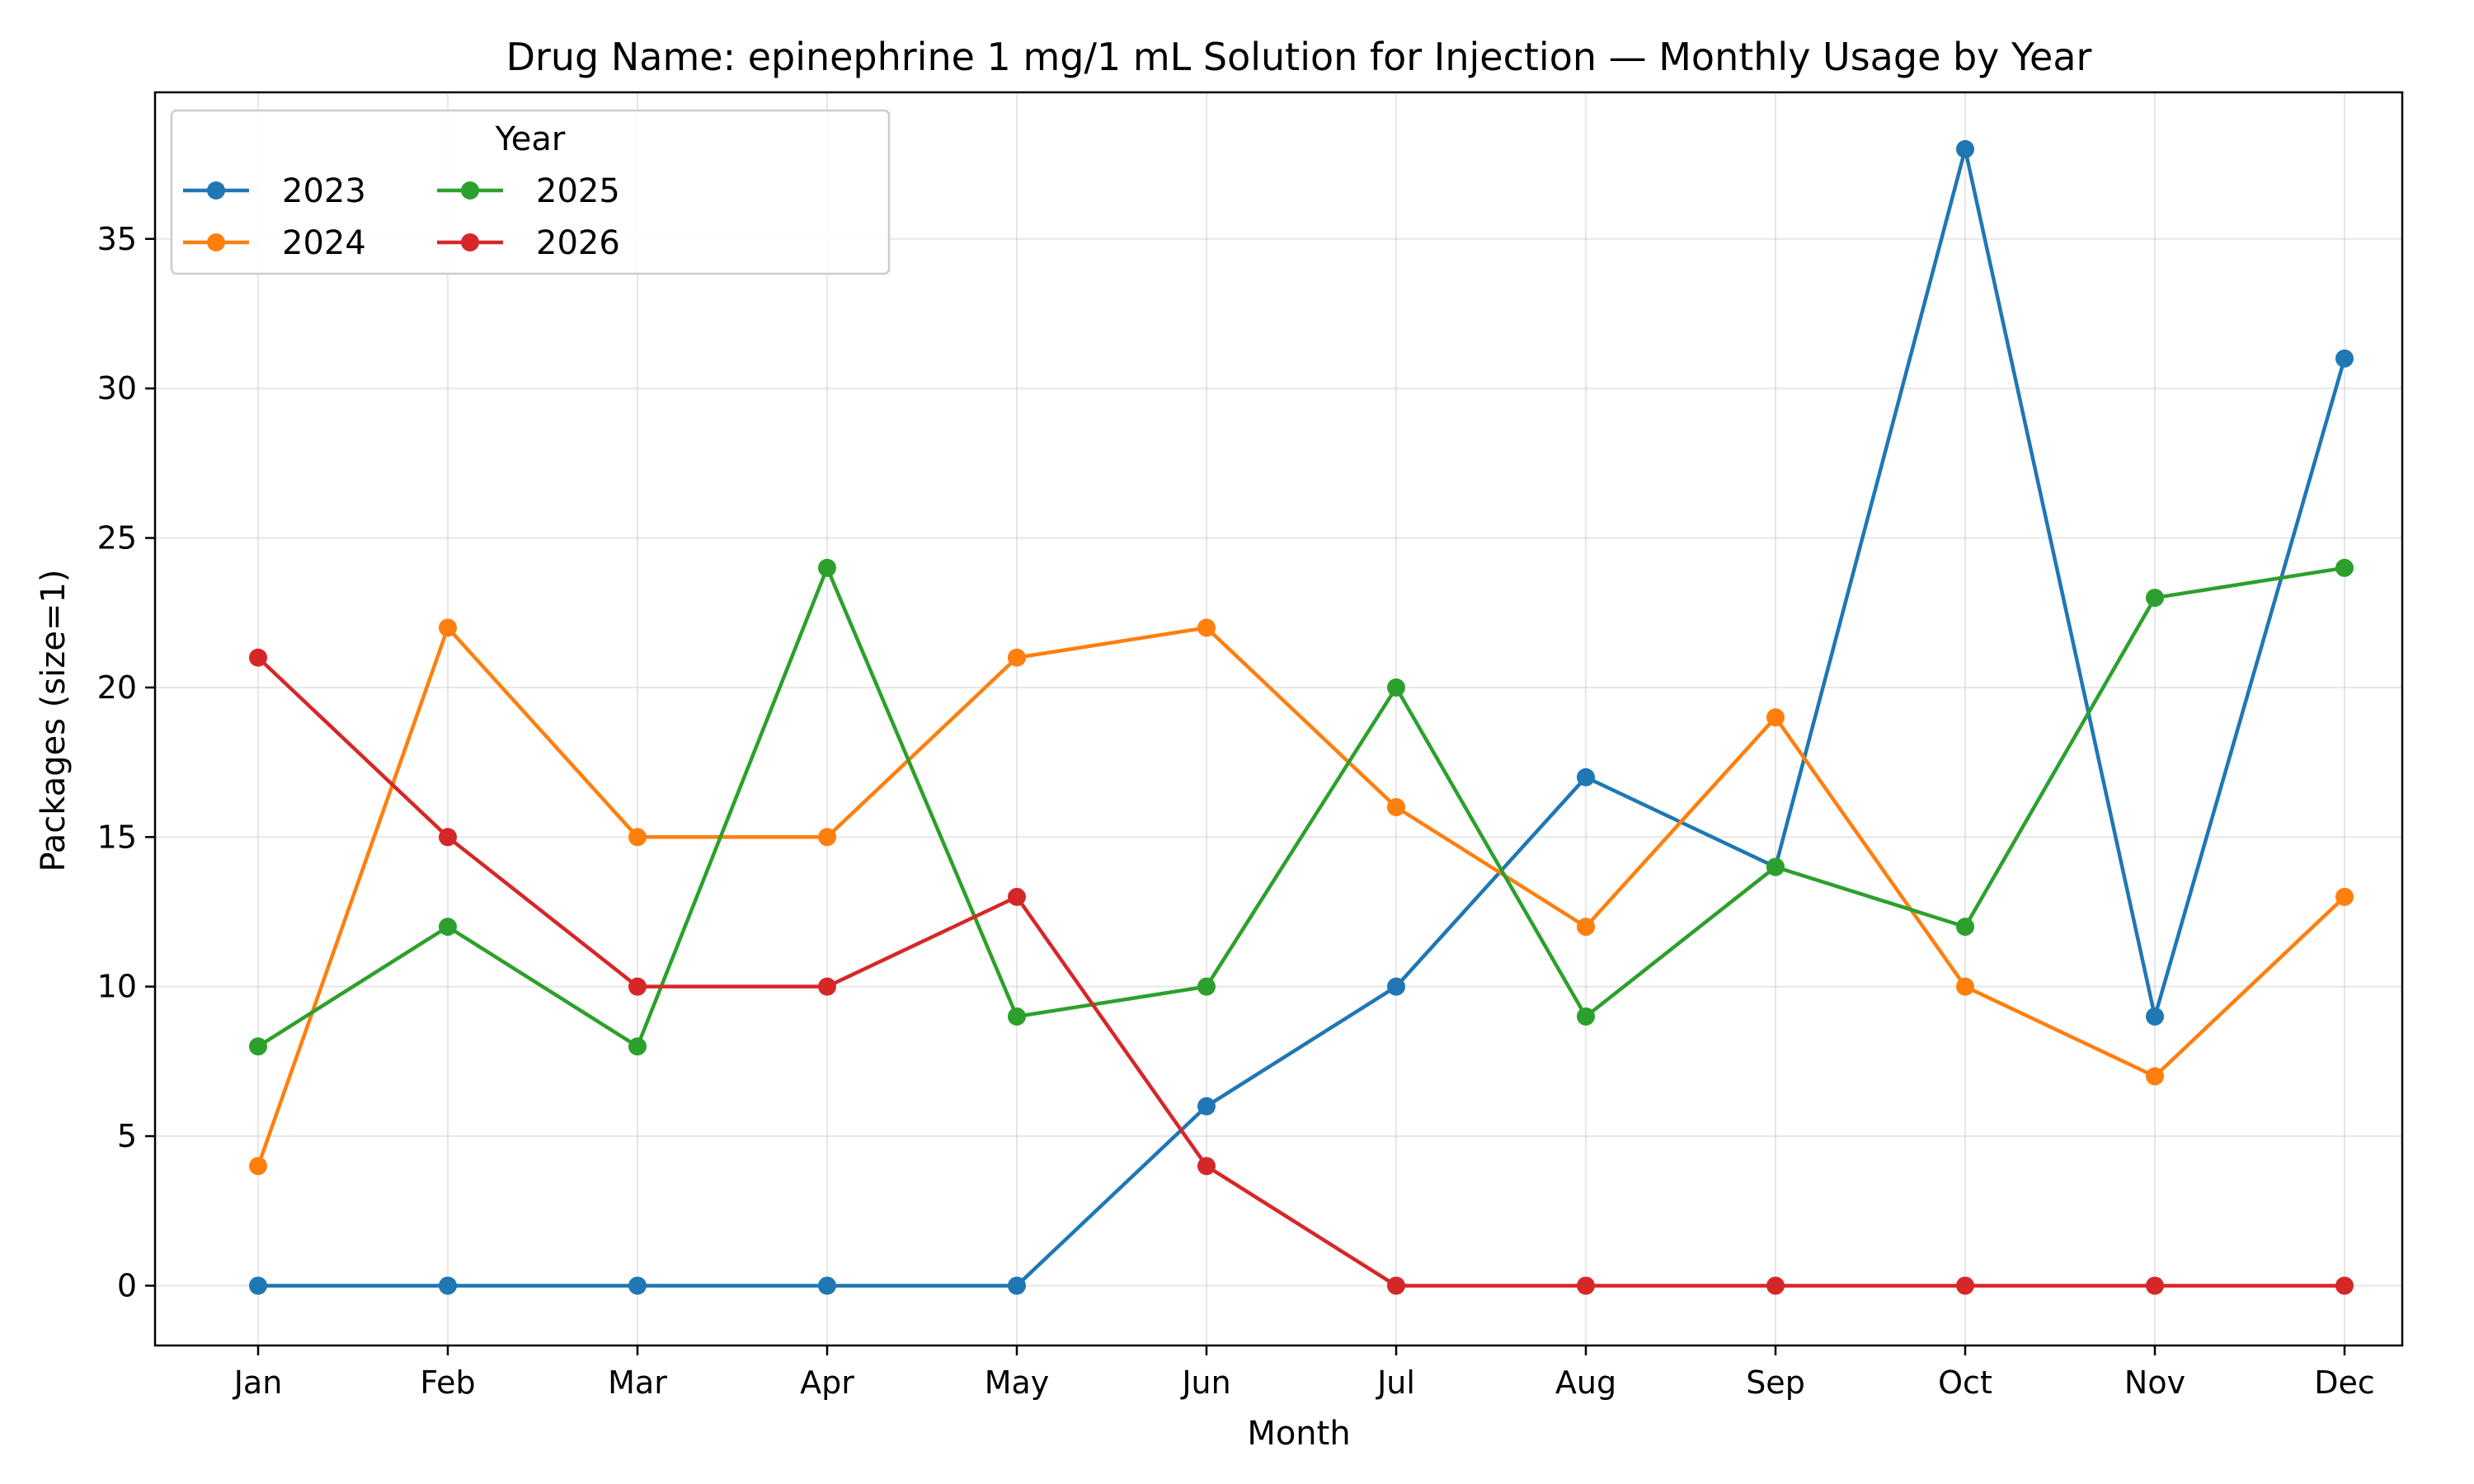 The width and height of the screenshot is (2474, 1484). Describe the element at coordinates (117, 388) in the screenshot. I see `y-tick-label: 30` at that location.